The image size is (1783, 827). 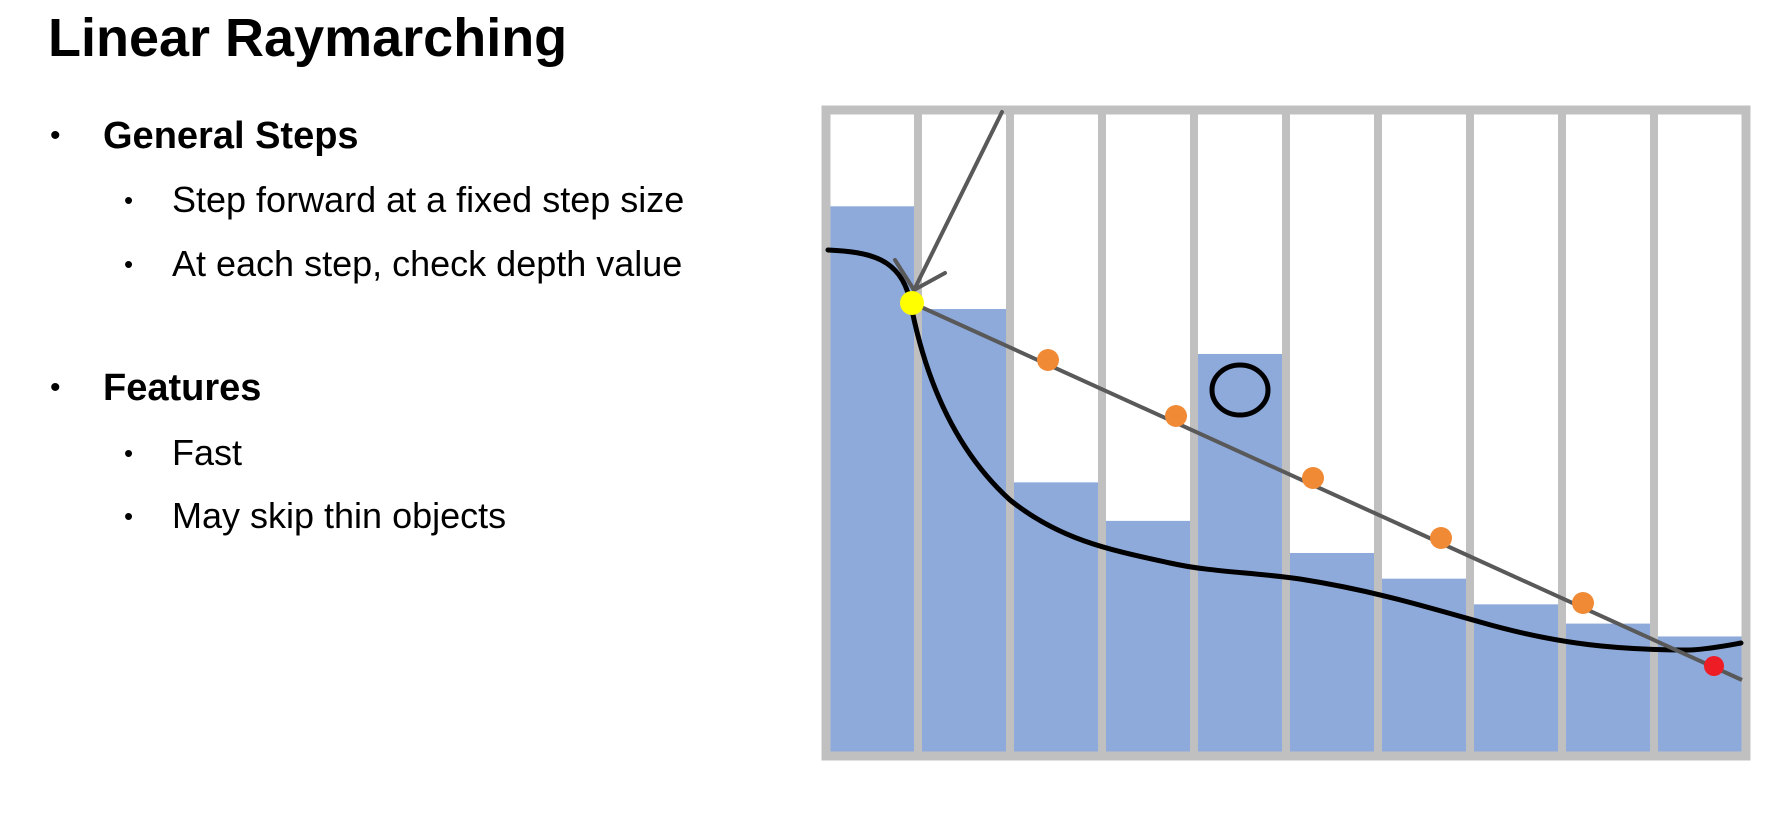 I want to click on bullet-item-check-depth: • At each step, check depth value, so click(x=403, y=263).